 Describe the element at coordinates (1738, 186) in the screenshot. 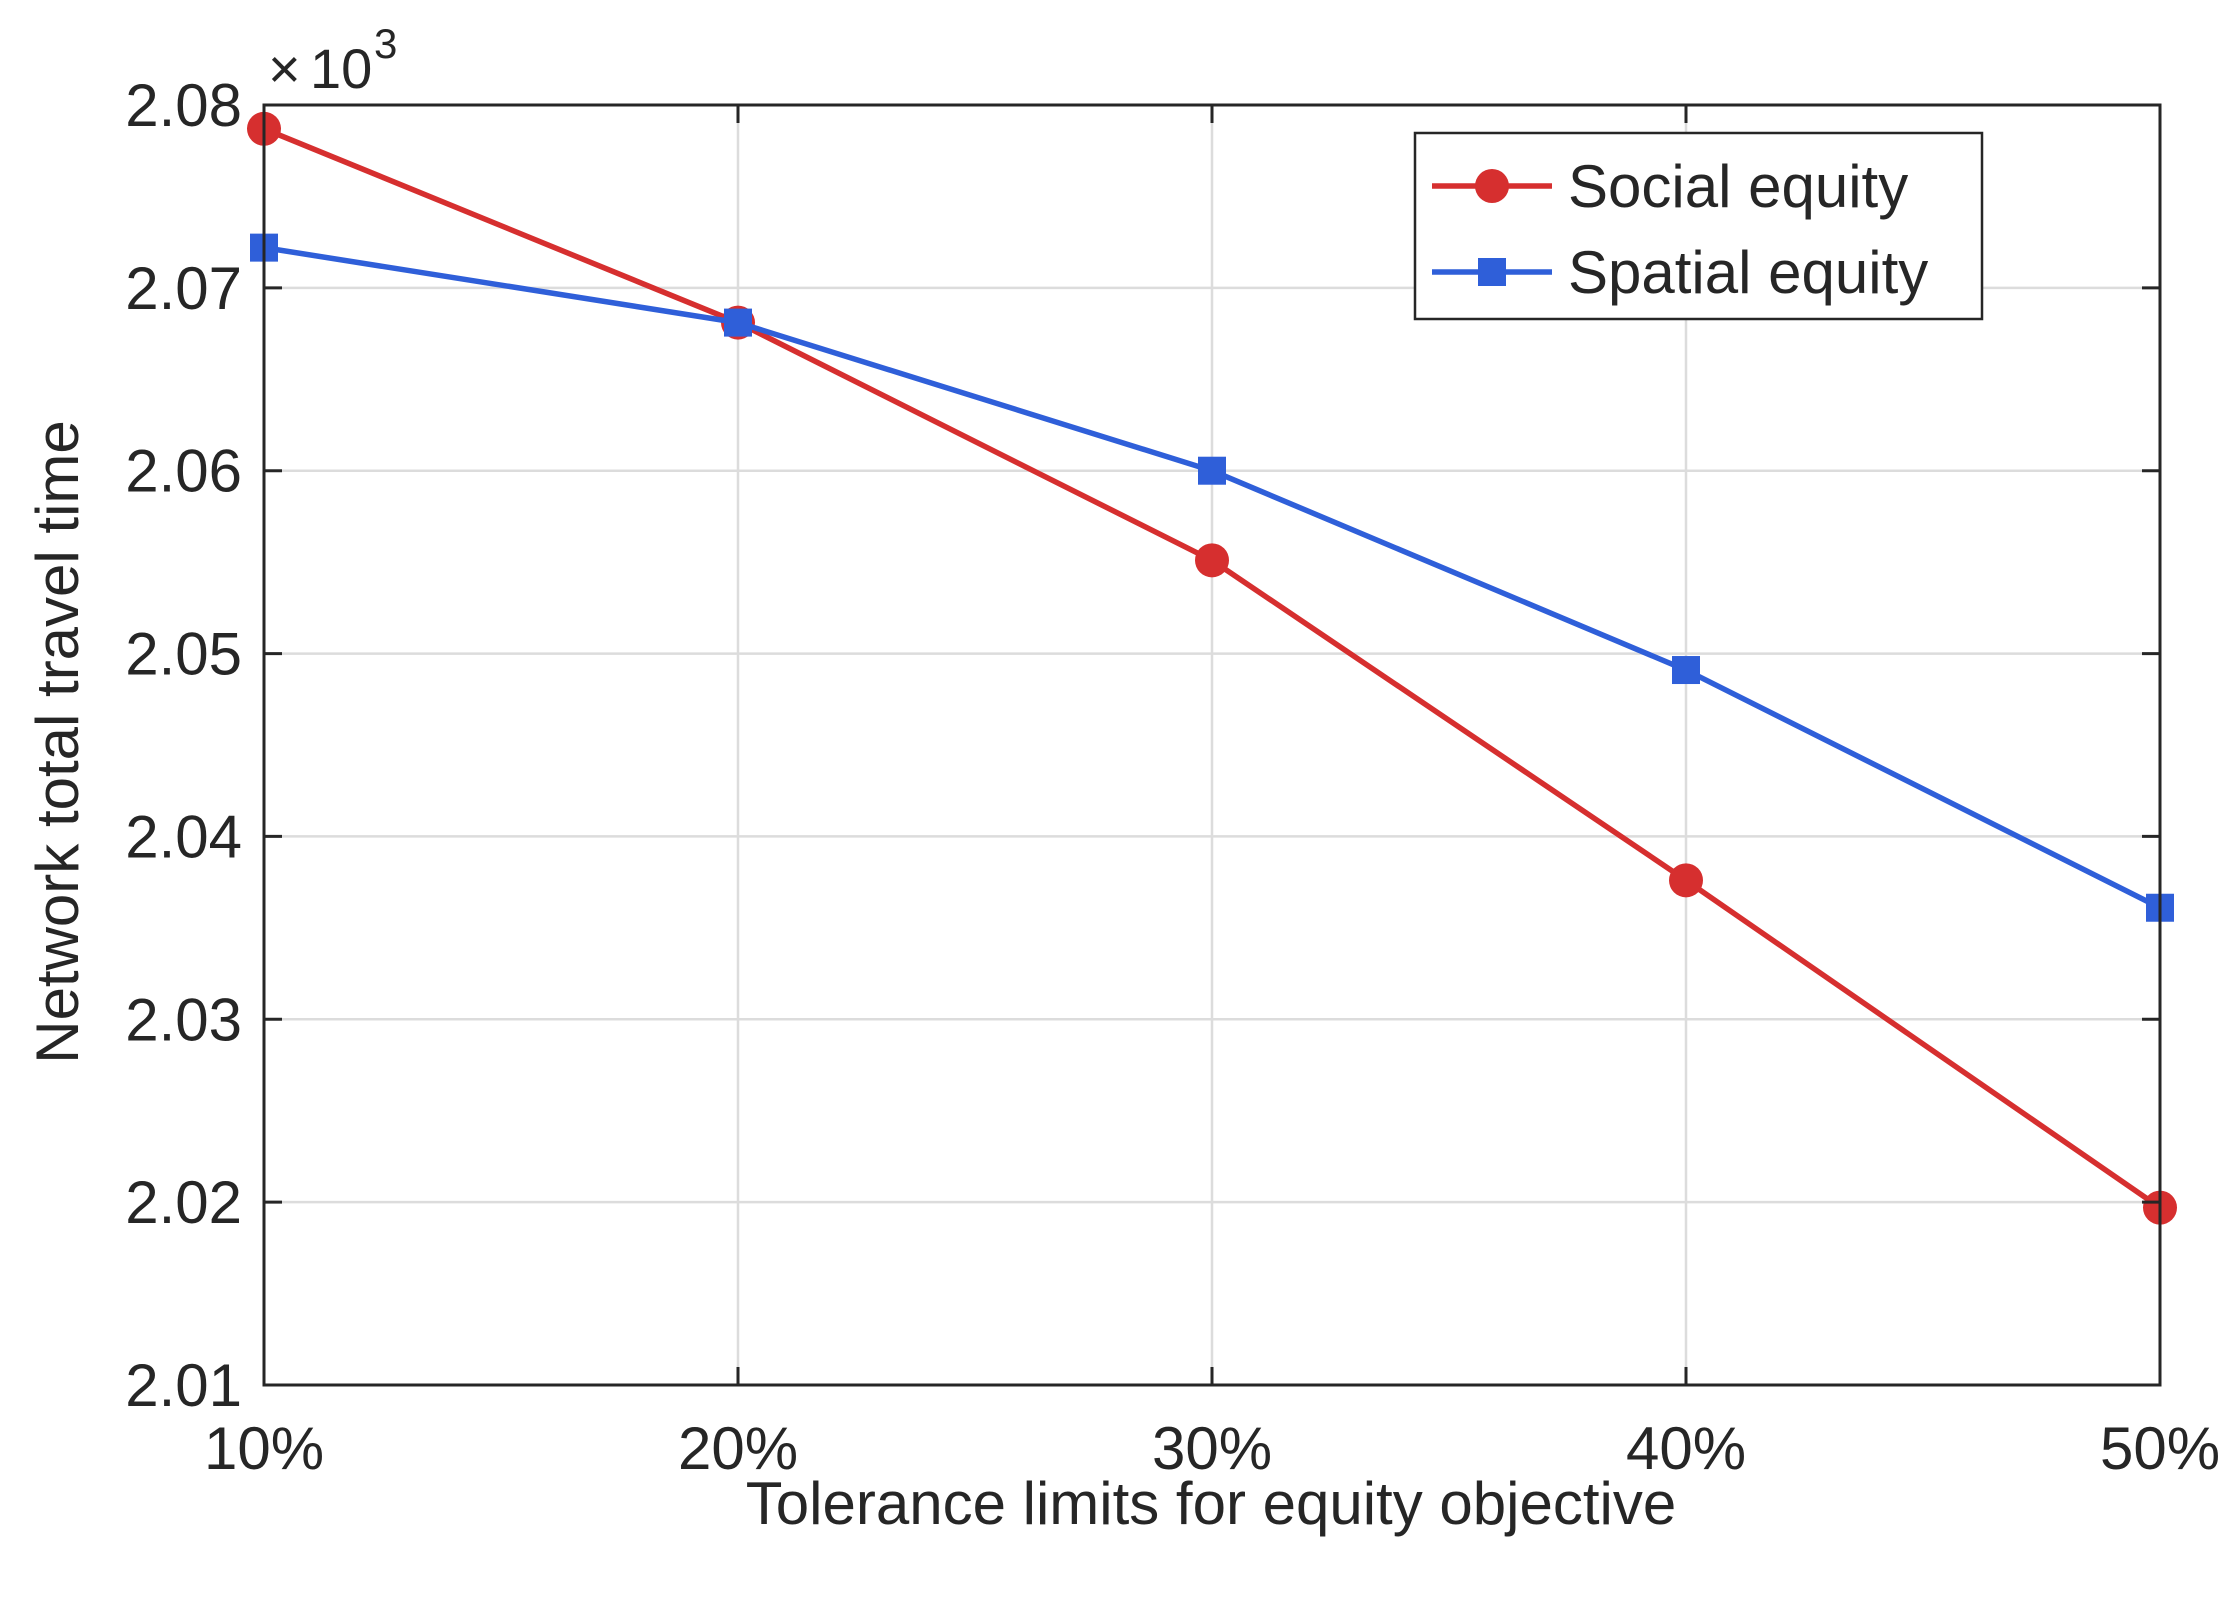

I see `legend-label-social-equity: Social equity` at that location.